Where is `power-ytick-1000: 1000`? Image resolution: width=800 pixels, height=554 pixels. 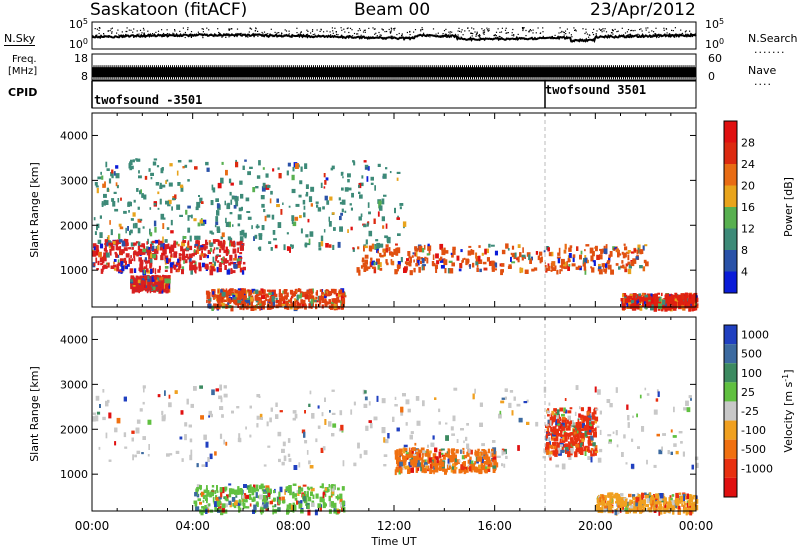 power-ytick-1000: 1000 is located at coordinates (74, 270).